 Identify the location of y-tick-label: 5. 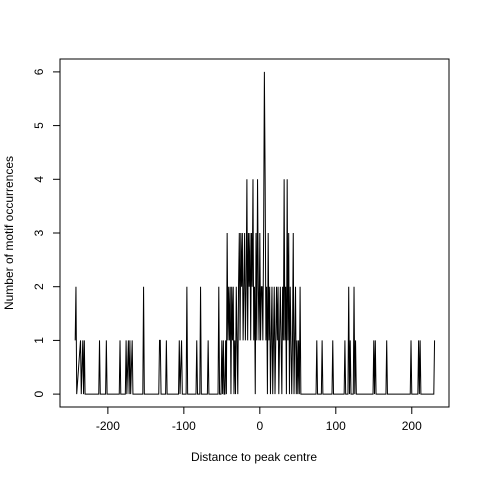
(39, 125).